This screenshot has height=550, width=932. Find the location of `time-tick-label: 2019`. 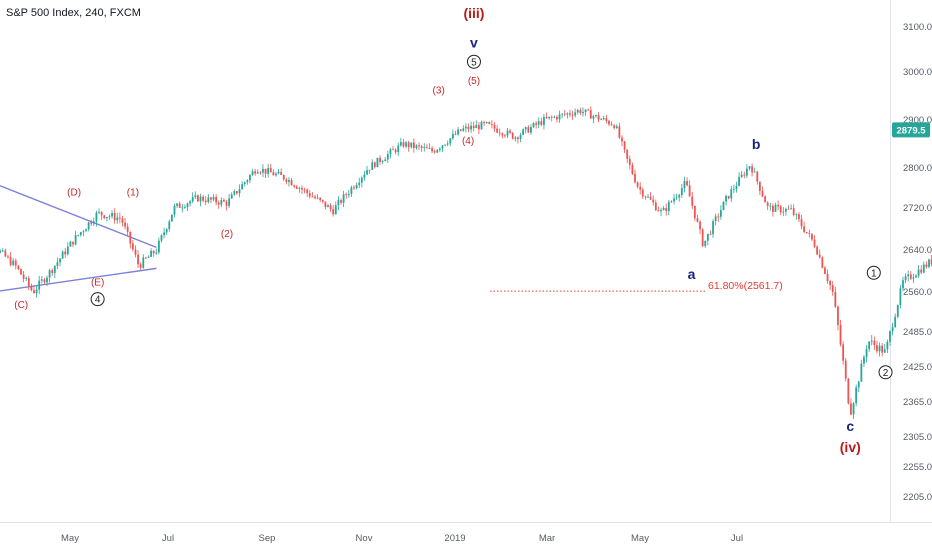

time-tick-label: 2019 is located at coordinates (454, 538).